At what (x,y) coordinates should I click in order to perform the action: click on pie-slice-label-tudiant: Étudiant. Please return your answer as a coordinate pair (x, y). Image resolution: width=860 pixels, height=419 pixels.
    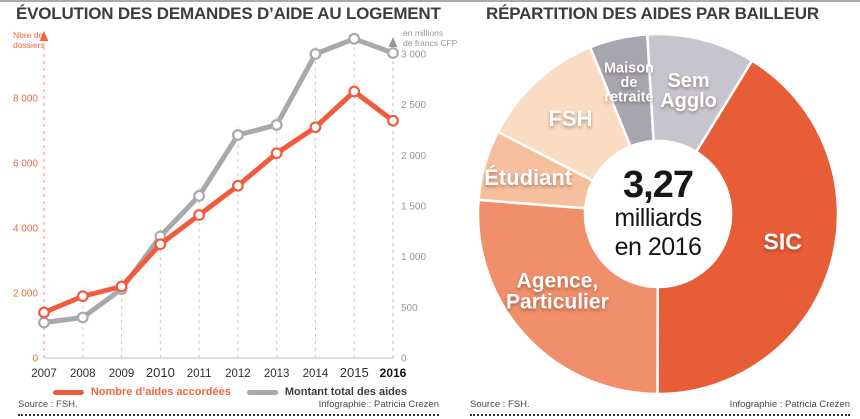
    Looking at the image, I should click on (528, 177).